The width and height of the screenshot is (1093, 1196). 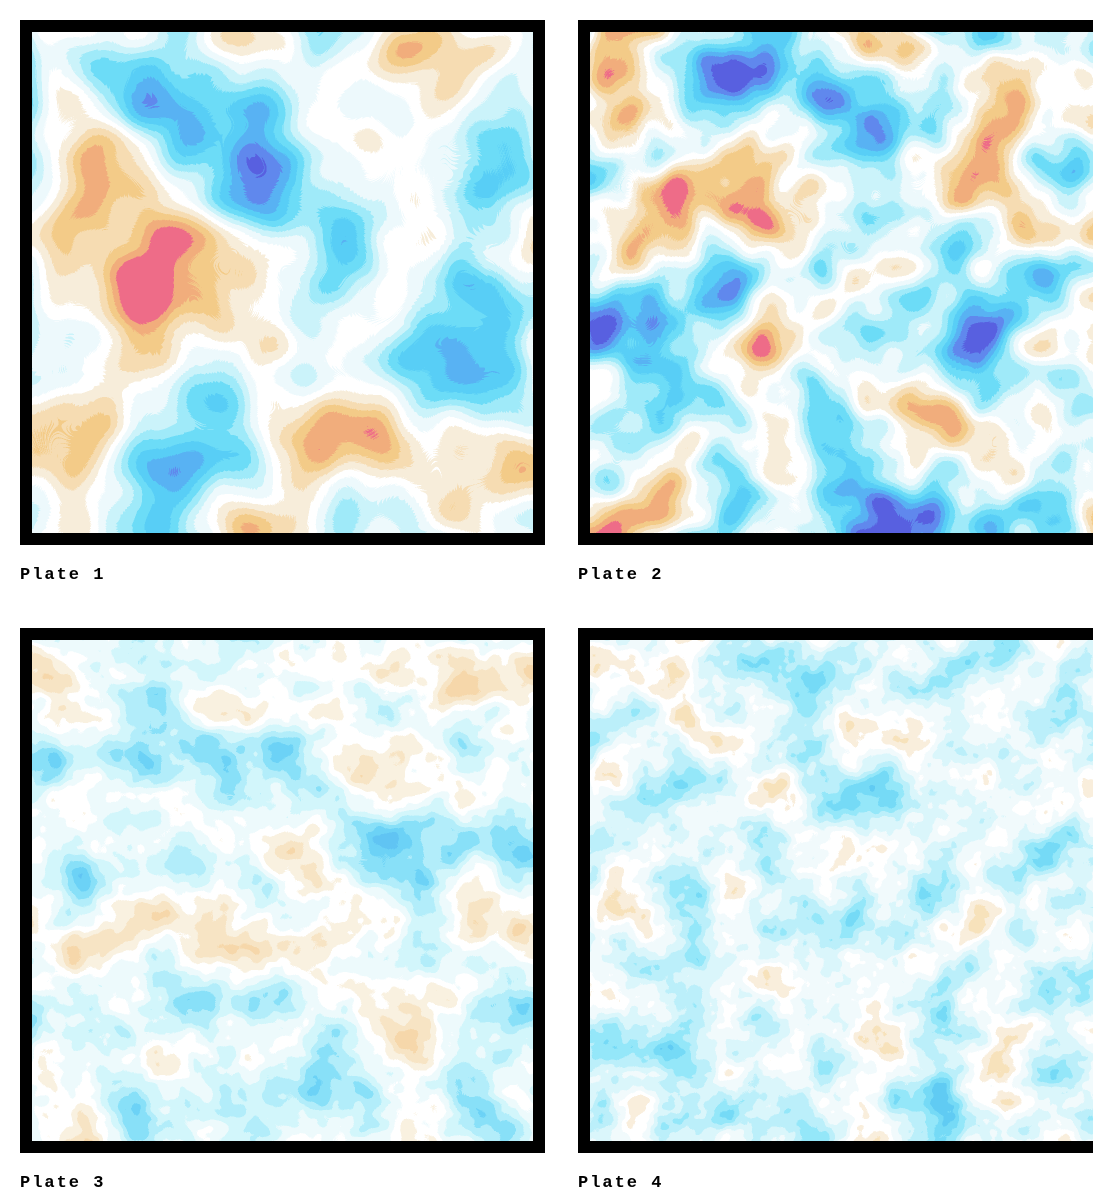 What do you see at coordinates (621, 1183) in the screenshot?
I see `plate-caption: Plate 4` at bounding box center [621, 1183].